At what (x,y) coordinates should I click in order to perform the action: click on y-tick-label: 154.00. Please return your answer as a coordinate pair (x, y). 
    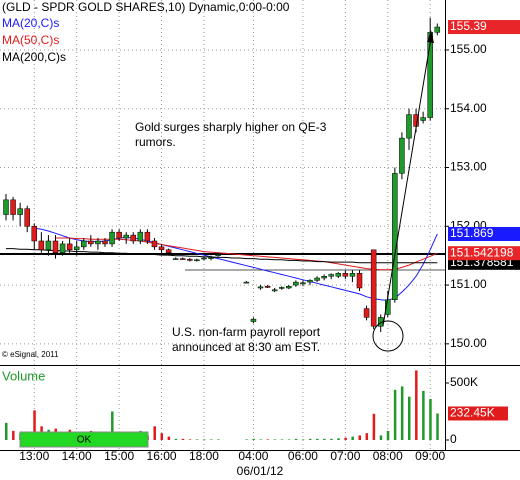
    Looking at the image, I should click on (468, 108).